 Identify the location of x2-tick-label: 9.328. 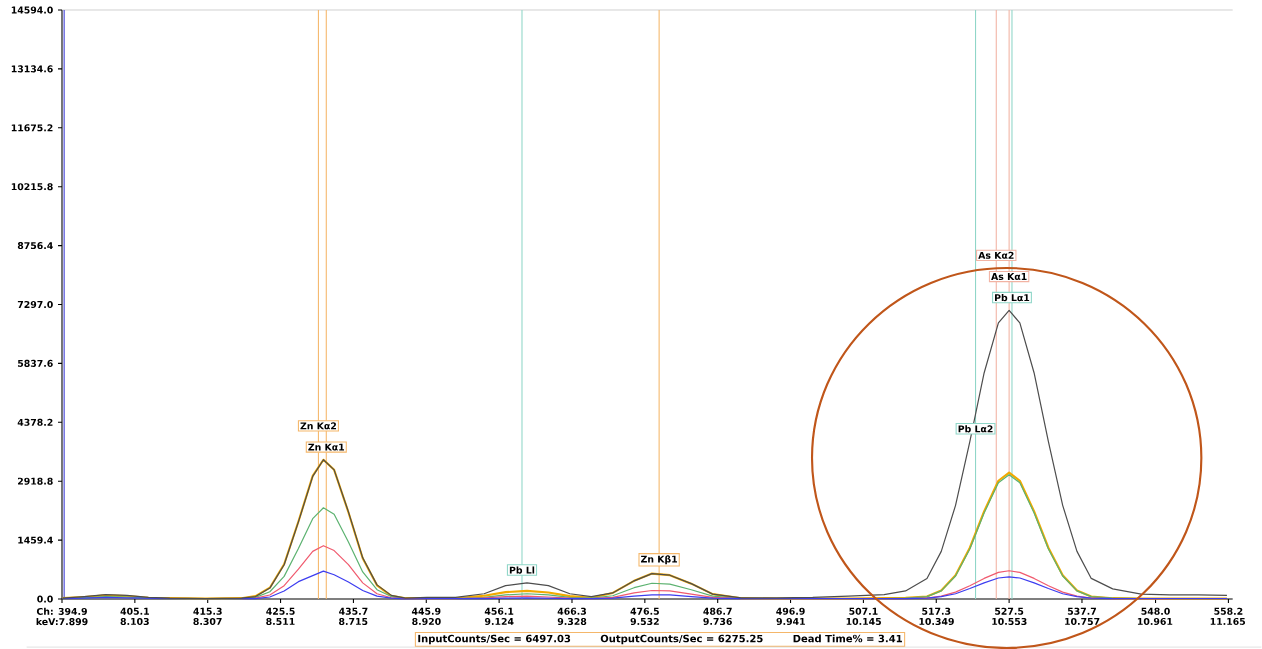
(572, 621).